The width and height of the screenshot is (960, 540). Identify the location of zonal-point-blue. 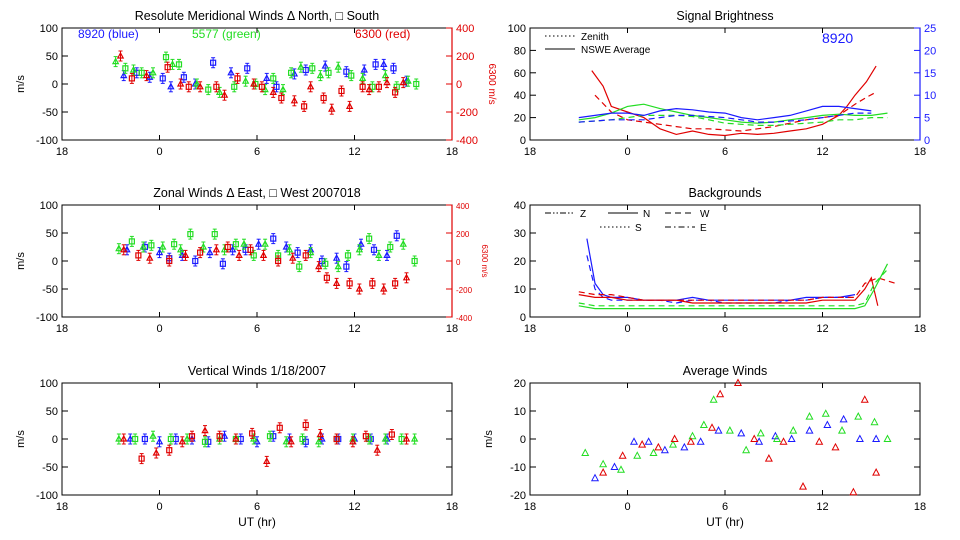
(297, 253).